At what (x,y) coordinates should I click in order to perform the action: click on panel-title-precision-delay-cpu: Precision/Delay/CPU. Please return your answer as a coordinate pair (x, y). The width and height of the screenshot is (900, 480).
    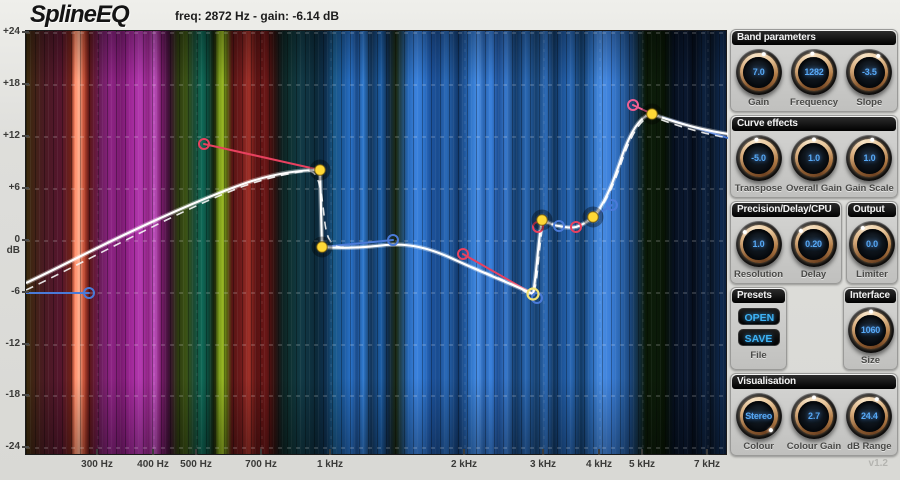
    Looking at the image, I should click on (786, 210).